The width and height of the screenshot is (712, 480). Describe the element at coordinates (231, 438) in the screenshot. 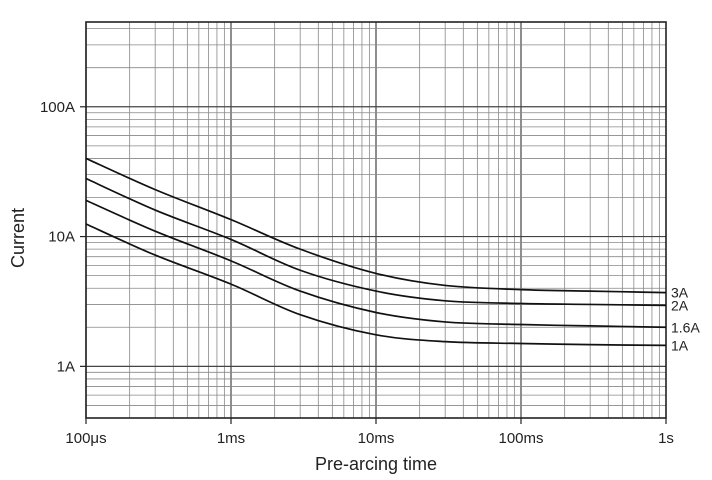

I see `x-tick-label: 1ms` at that location.